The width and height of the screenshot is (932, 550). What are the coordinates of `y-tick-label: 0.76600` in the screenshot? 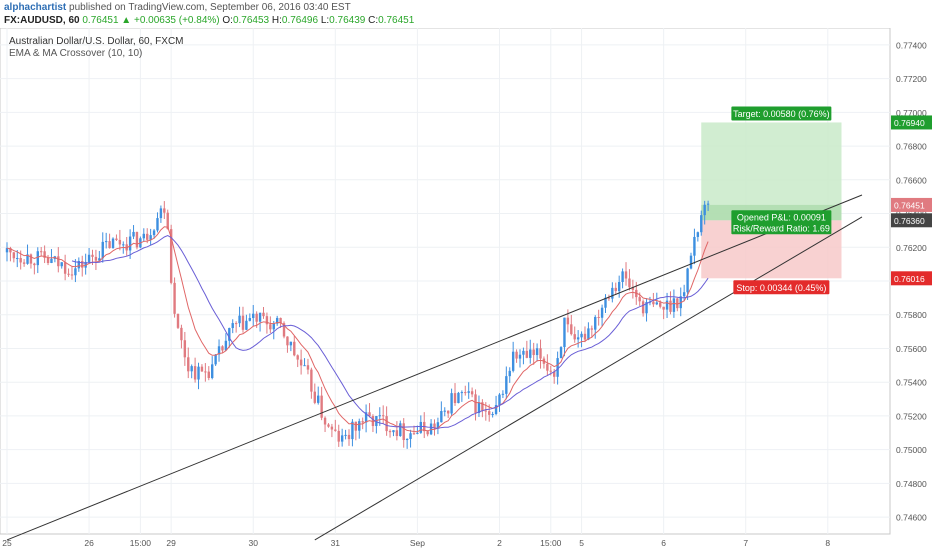 It's located at (911, 180).